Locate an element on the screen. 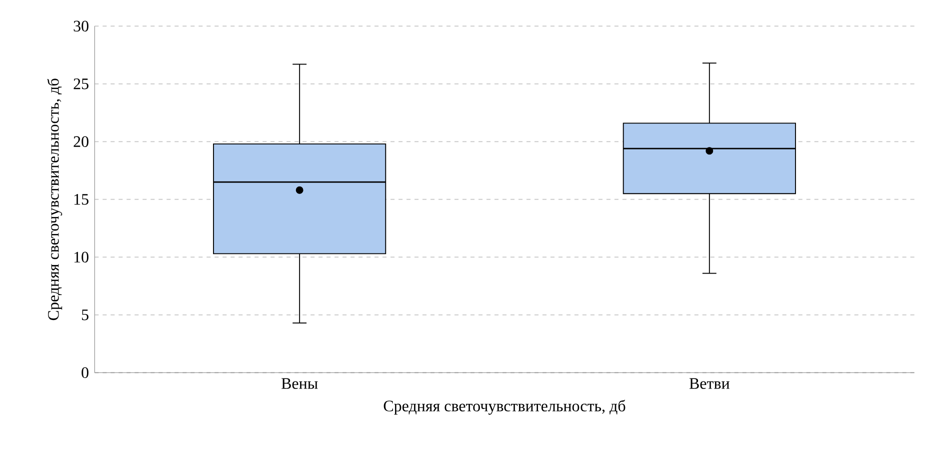 The width and height of the screenshot is (933, 450). y-tick-label: 0 is located at coordinates (85, 372).